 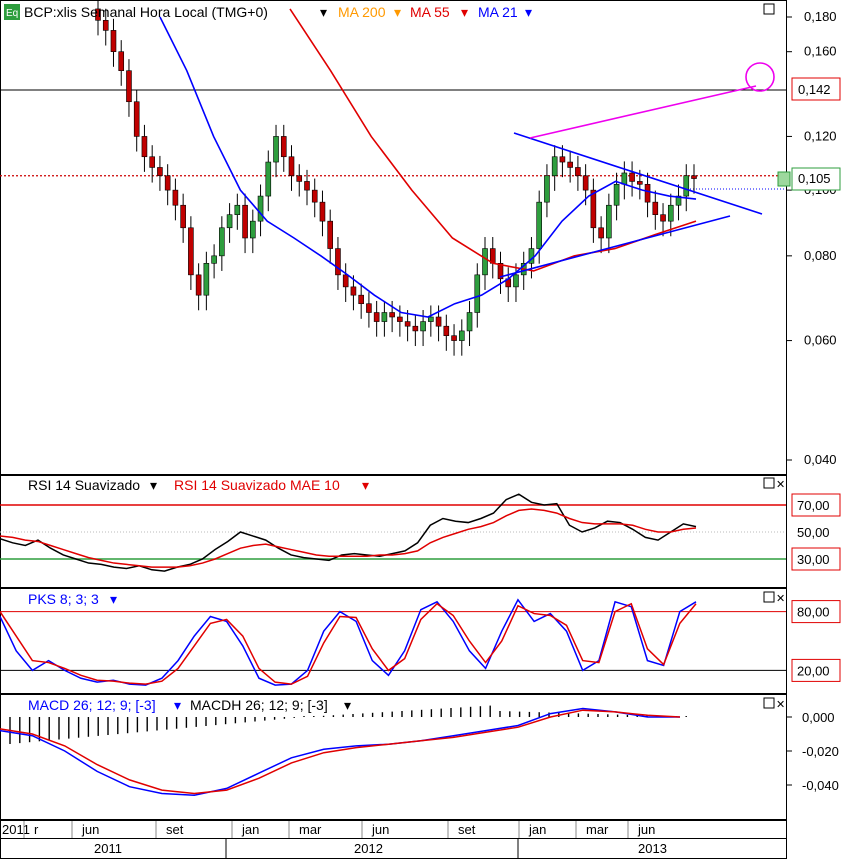 I want to click on maximize-price-icon, so click(x=769, y=9).